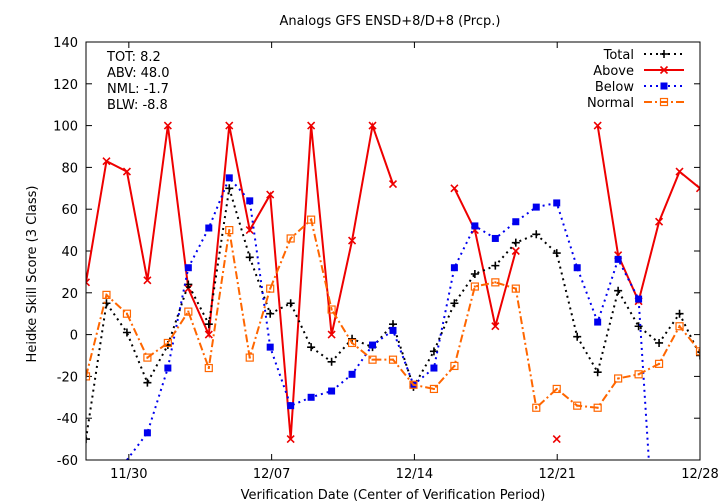  I want to click on stat-label: BLW:, so click(122, 105).